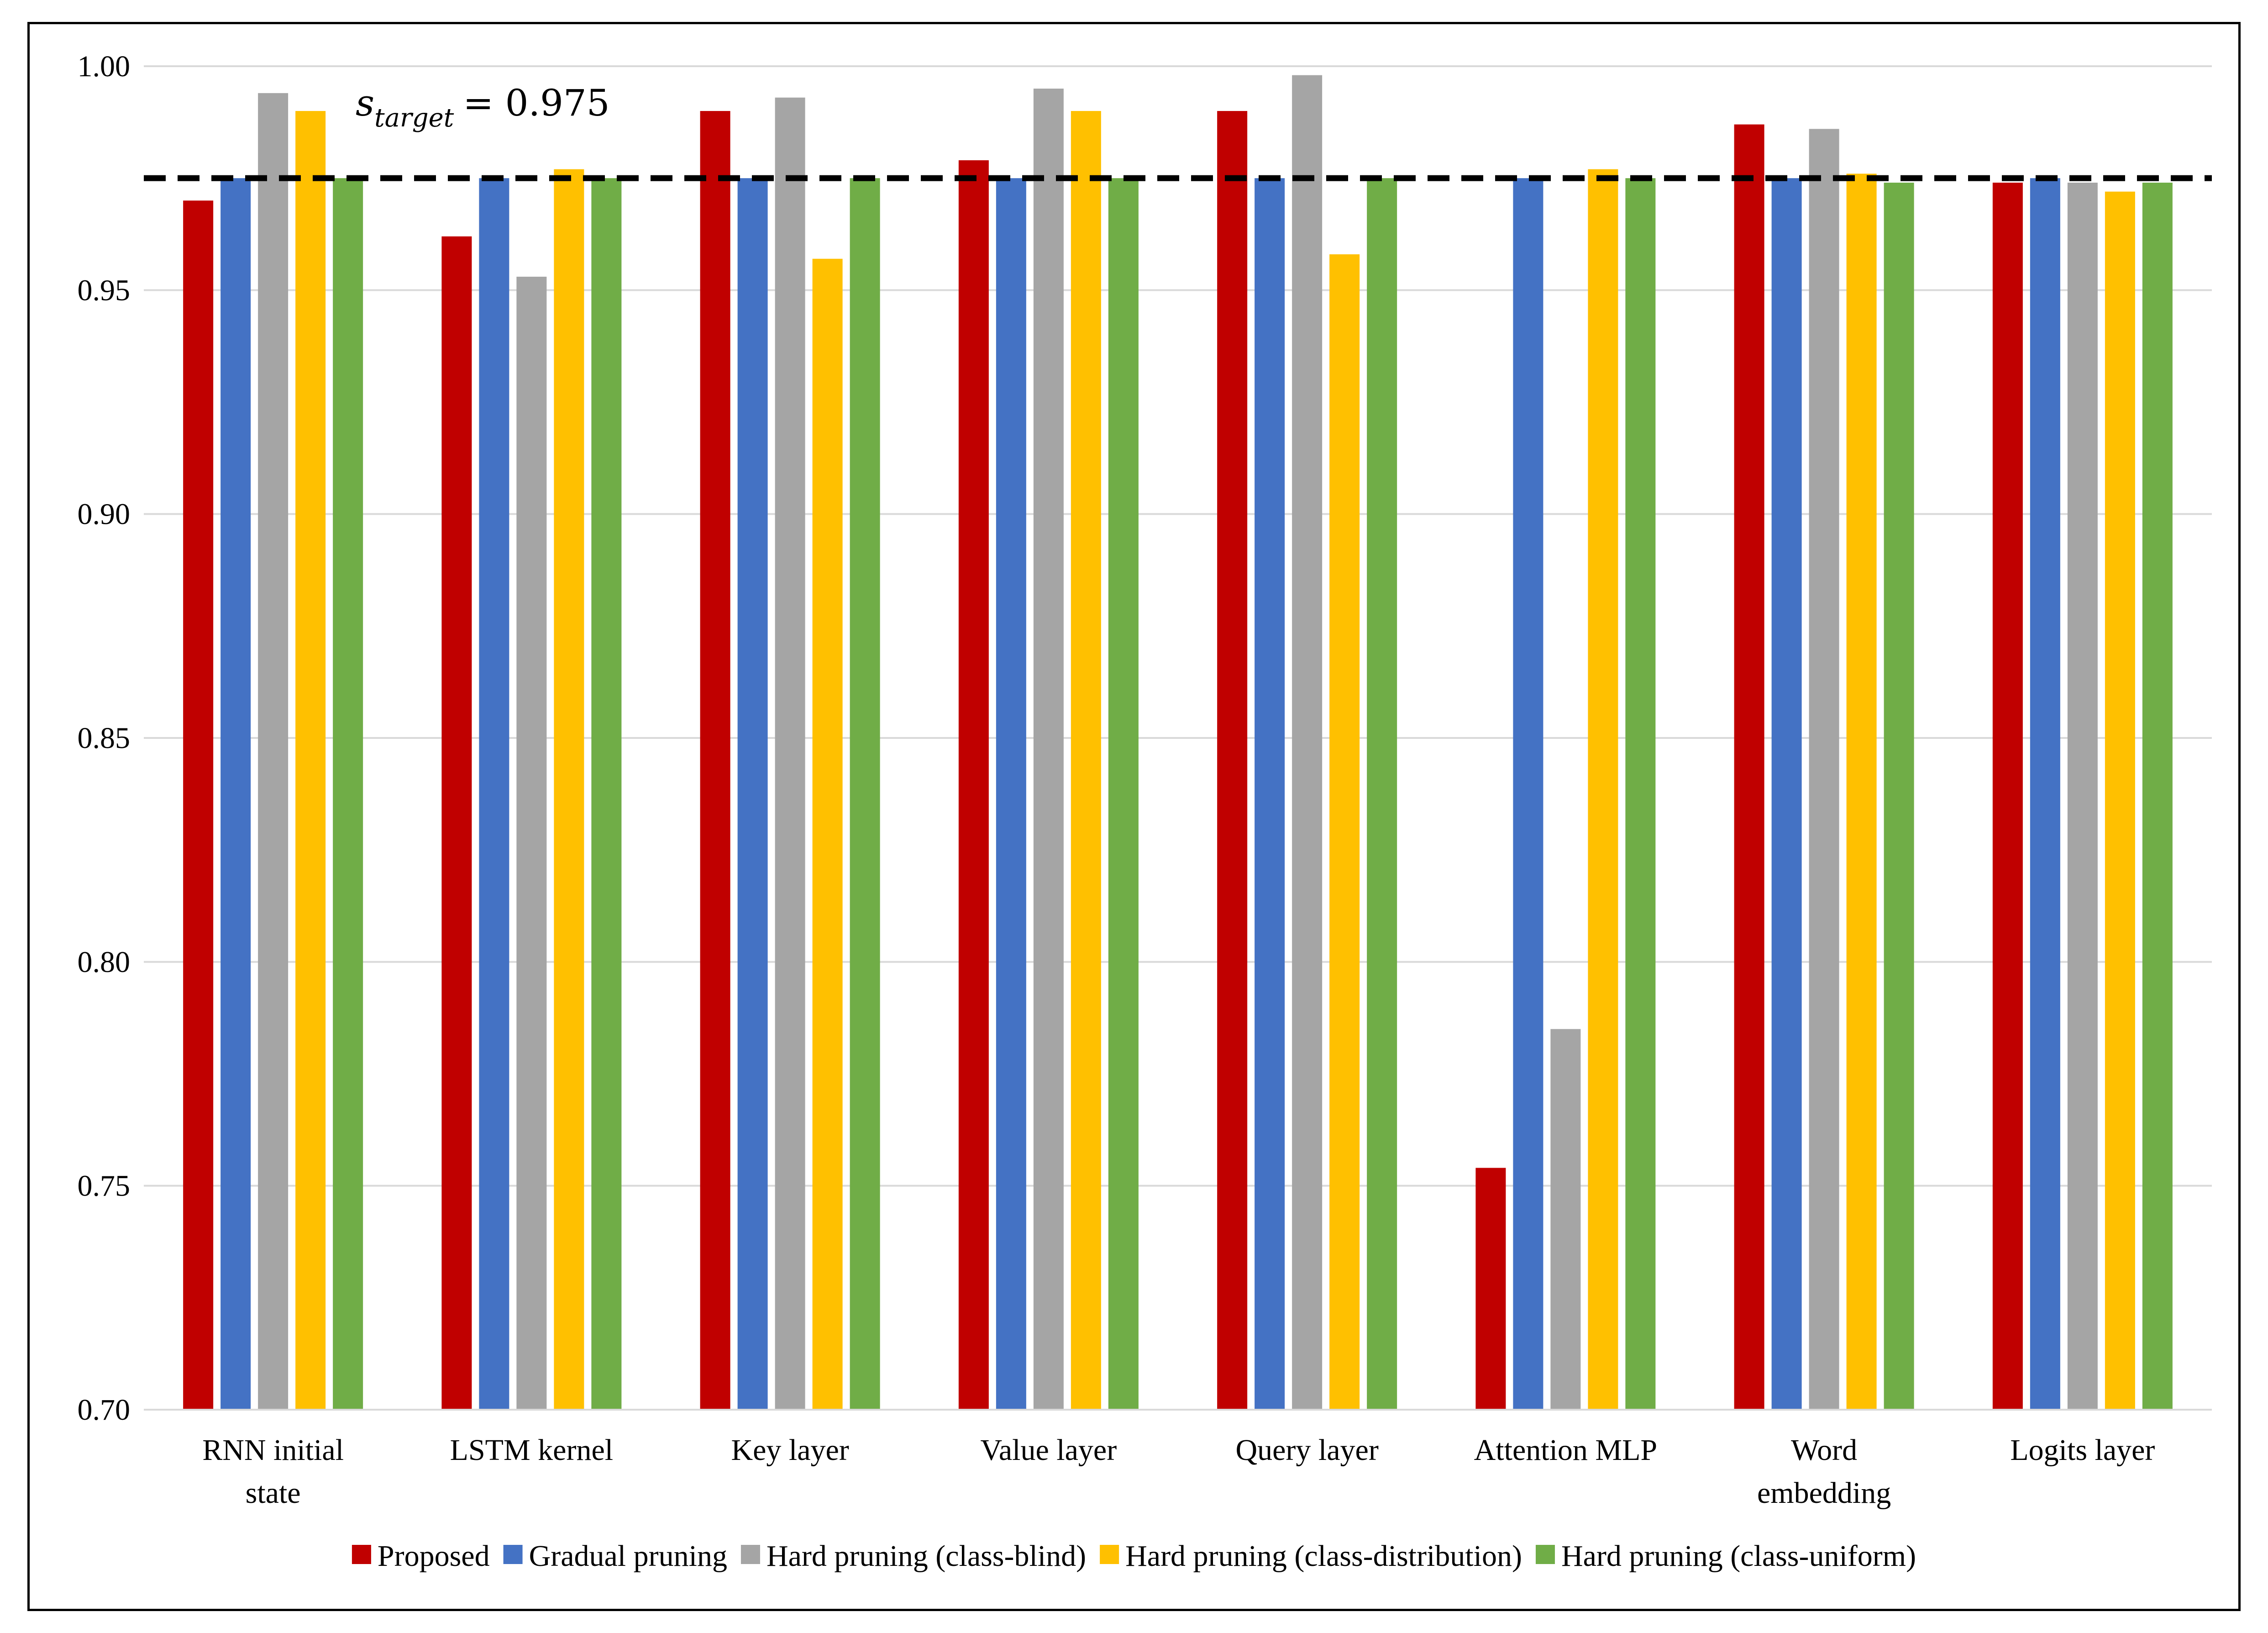 This screenshot has height=1633, width=2268. Describe the element at coordinates (790, 1450) in the screenshot. I see `category-label: Key layer` at that location.